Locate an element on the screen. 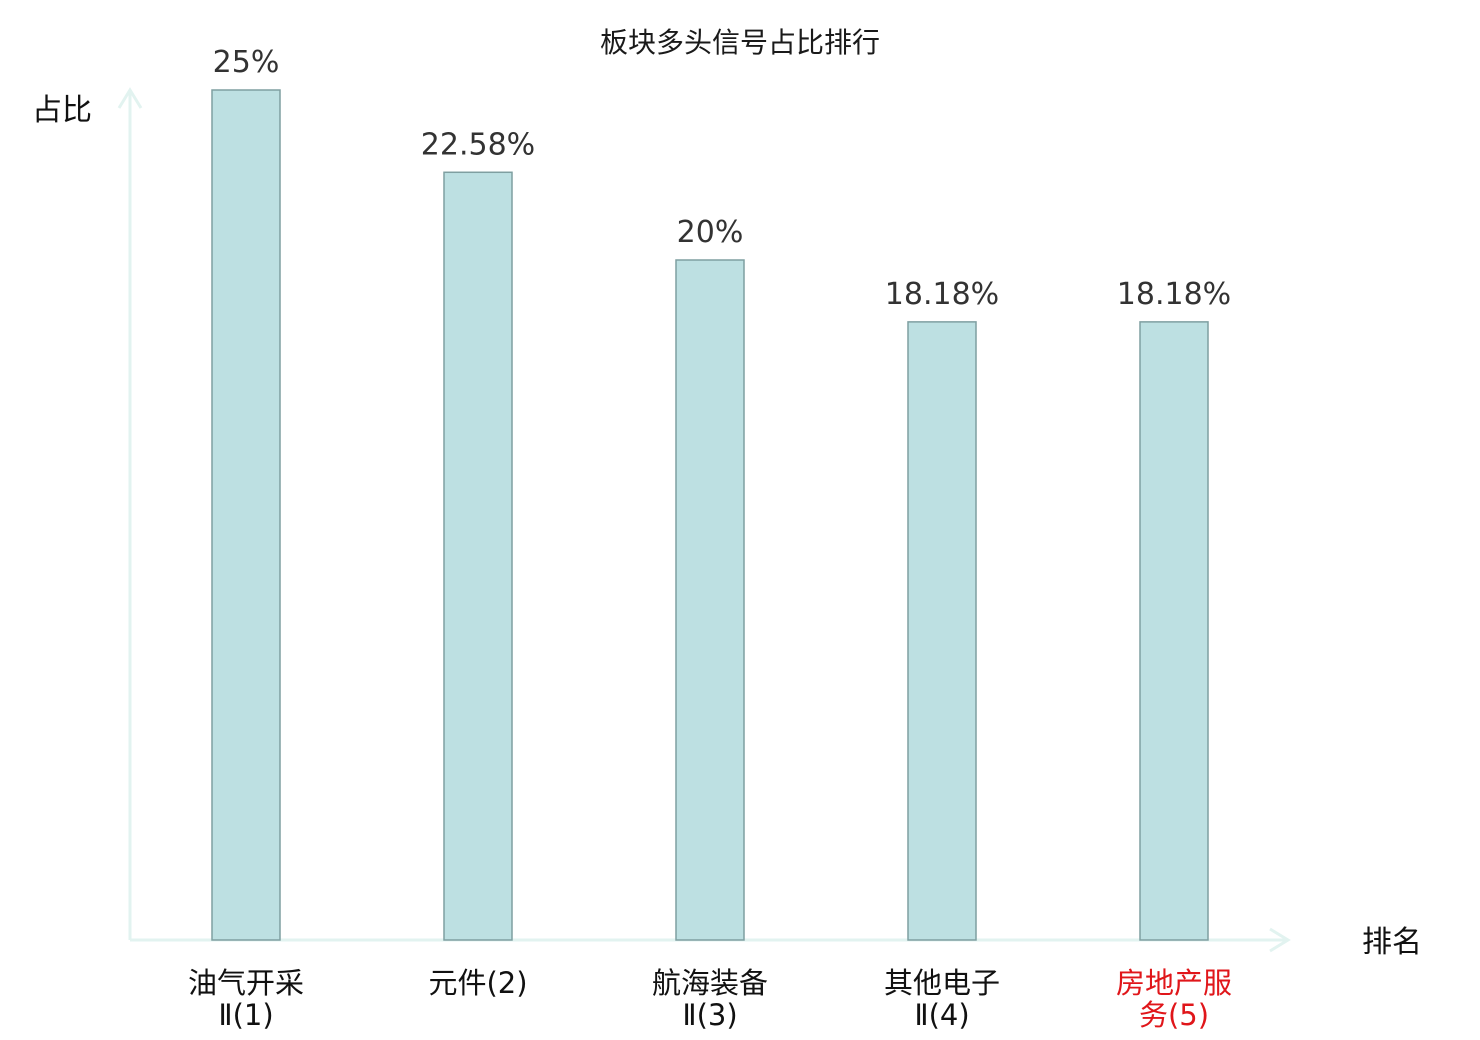  y-axis-label: 占比 is located at coordinates (62, 110).